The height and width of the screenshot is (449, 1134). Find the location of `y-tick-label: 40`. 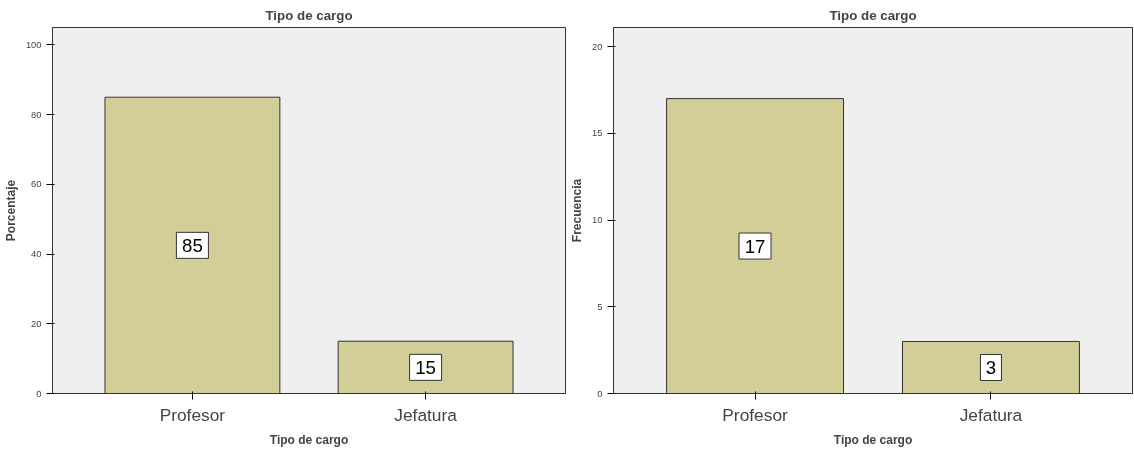

y-tick-label: 40 is located at coordinates (36, 254).